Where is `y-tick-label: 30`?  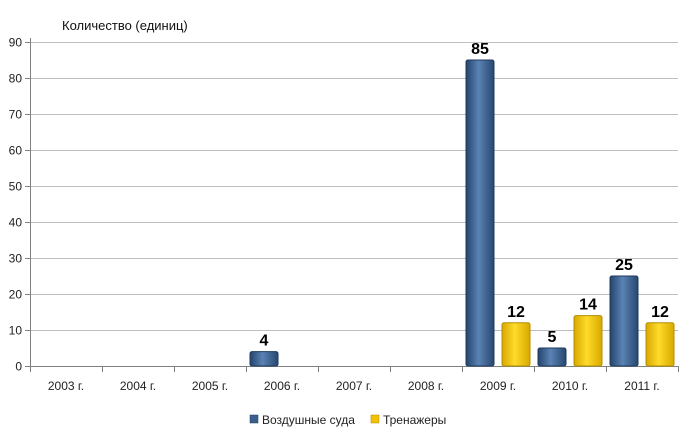 y-tick-label: 30 is located at coordinates (16, 259).